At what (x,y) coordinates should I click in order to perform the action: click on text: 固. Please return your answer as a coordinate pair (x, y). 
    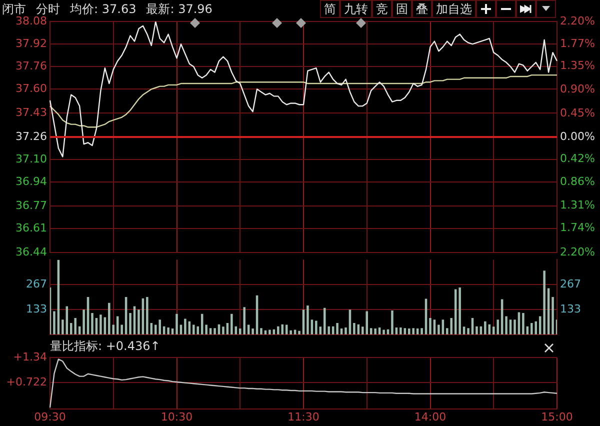
    Looking at the image, I should click on (402, 9).